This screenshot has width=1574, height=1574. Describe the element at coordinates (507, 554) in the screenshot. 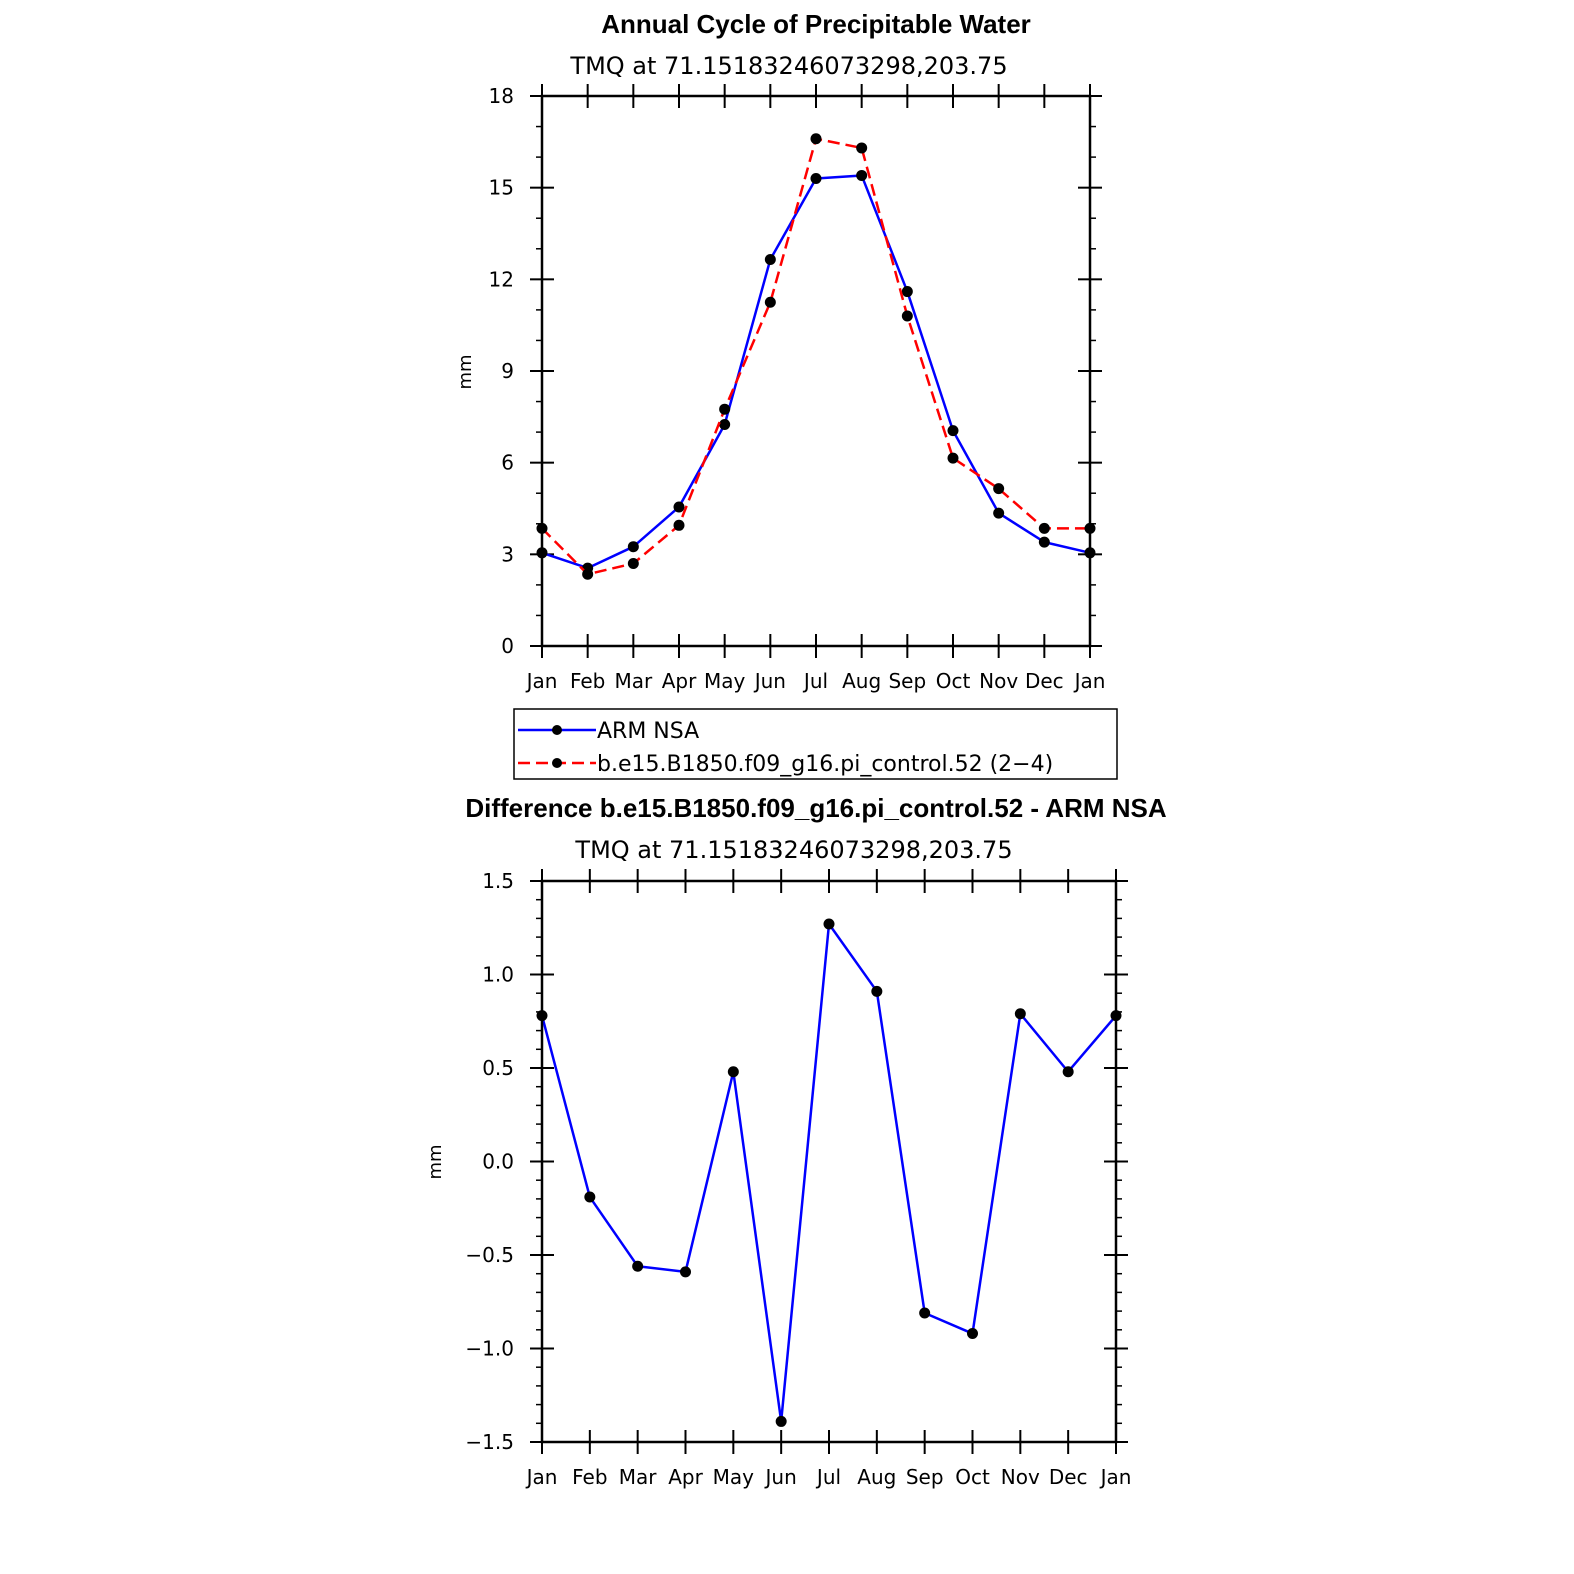

I see `y-tick-label: 3` at that location.